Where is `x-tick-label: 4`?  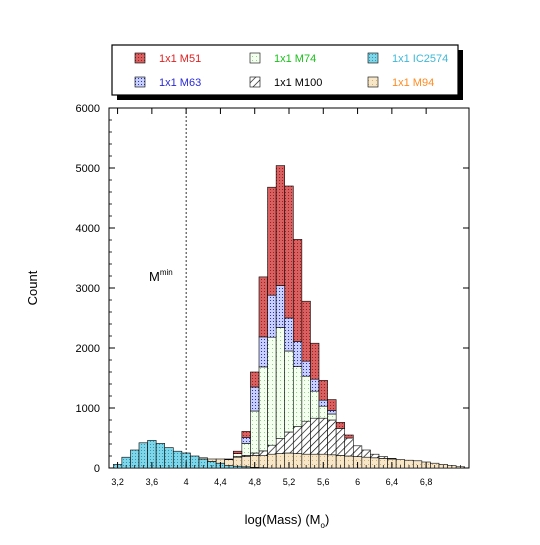
x-tick-label: 4 is located at coordinates (186, 482).